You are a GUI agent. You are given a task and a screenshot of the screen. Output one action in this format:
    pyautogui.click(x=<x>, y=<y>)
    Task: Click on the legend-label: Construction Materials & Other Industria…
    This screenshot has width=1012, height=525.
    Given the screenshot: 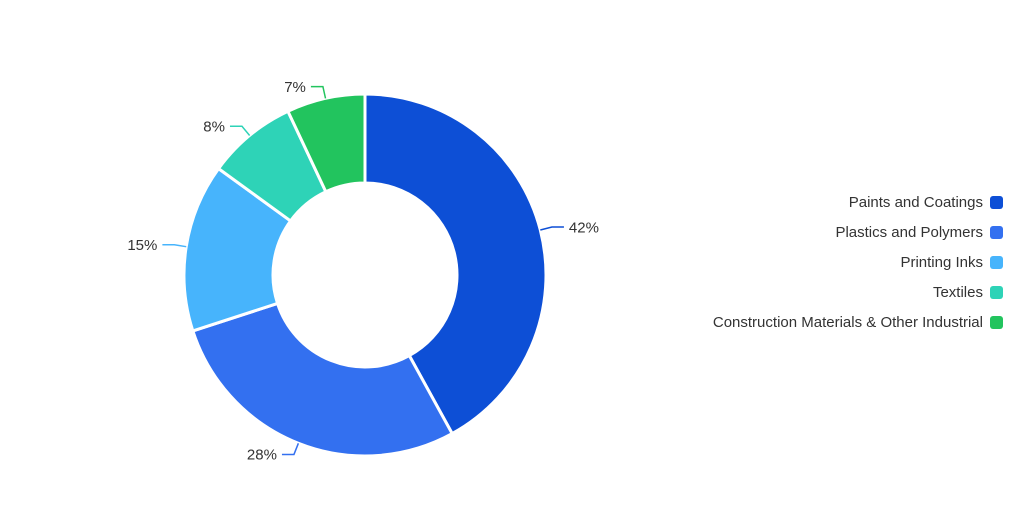 What is the action you would take?
    pyautogui.click(x=847, y=322)
    